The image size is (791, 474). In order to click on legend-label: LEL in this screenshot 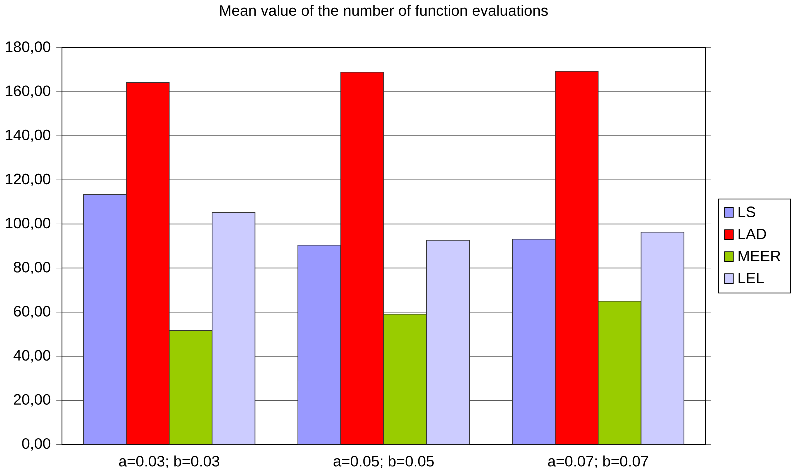, I will do `click(751, 278)`.